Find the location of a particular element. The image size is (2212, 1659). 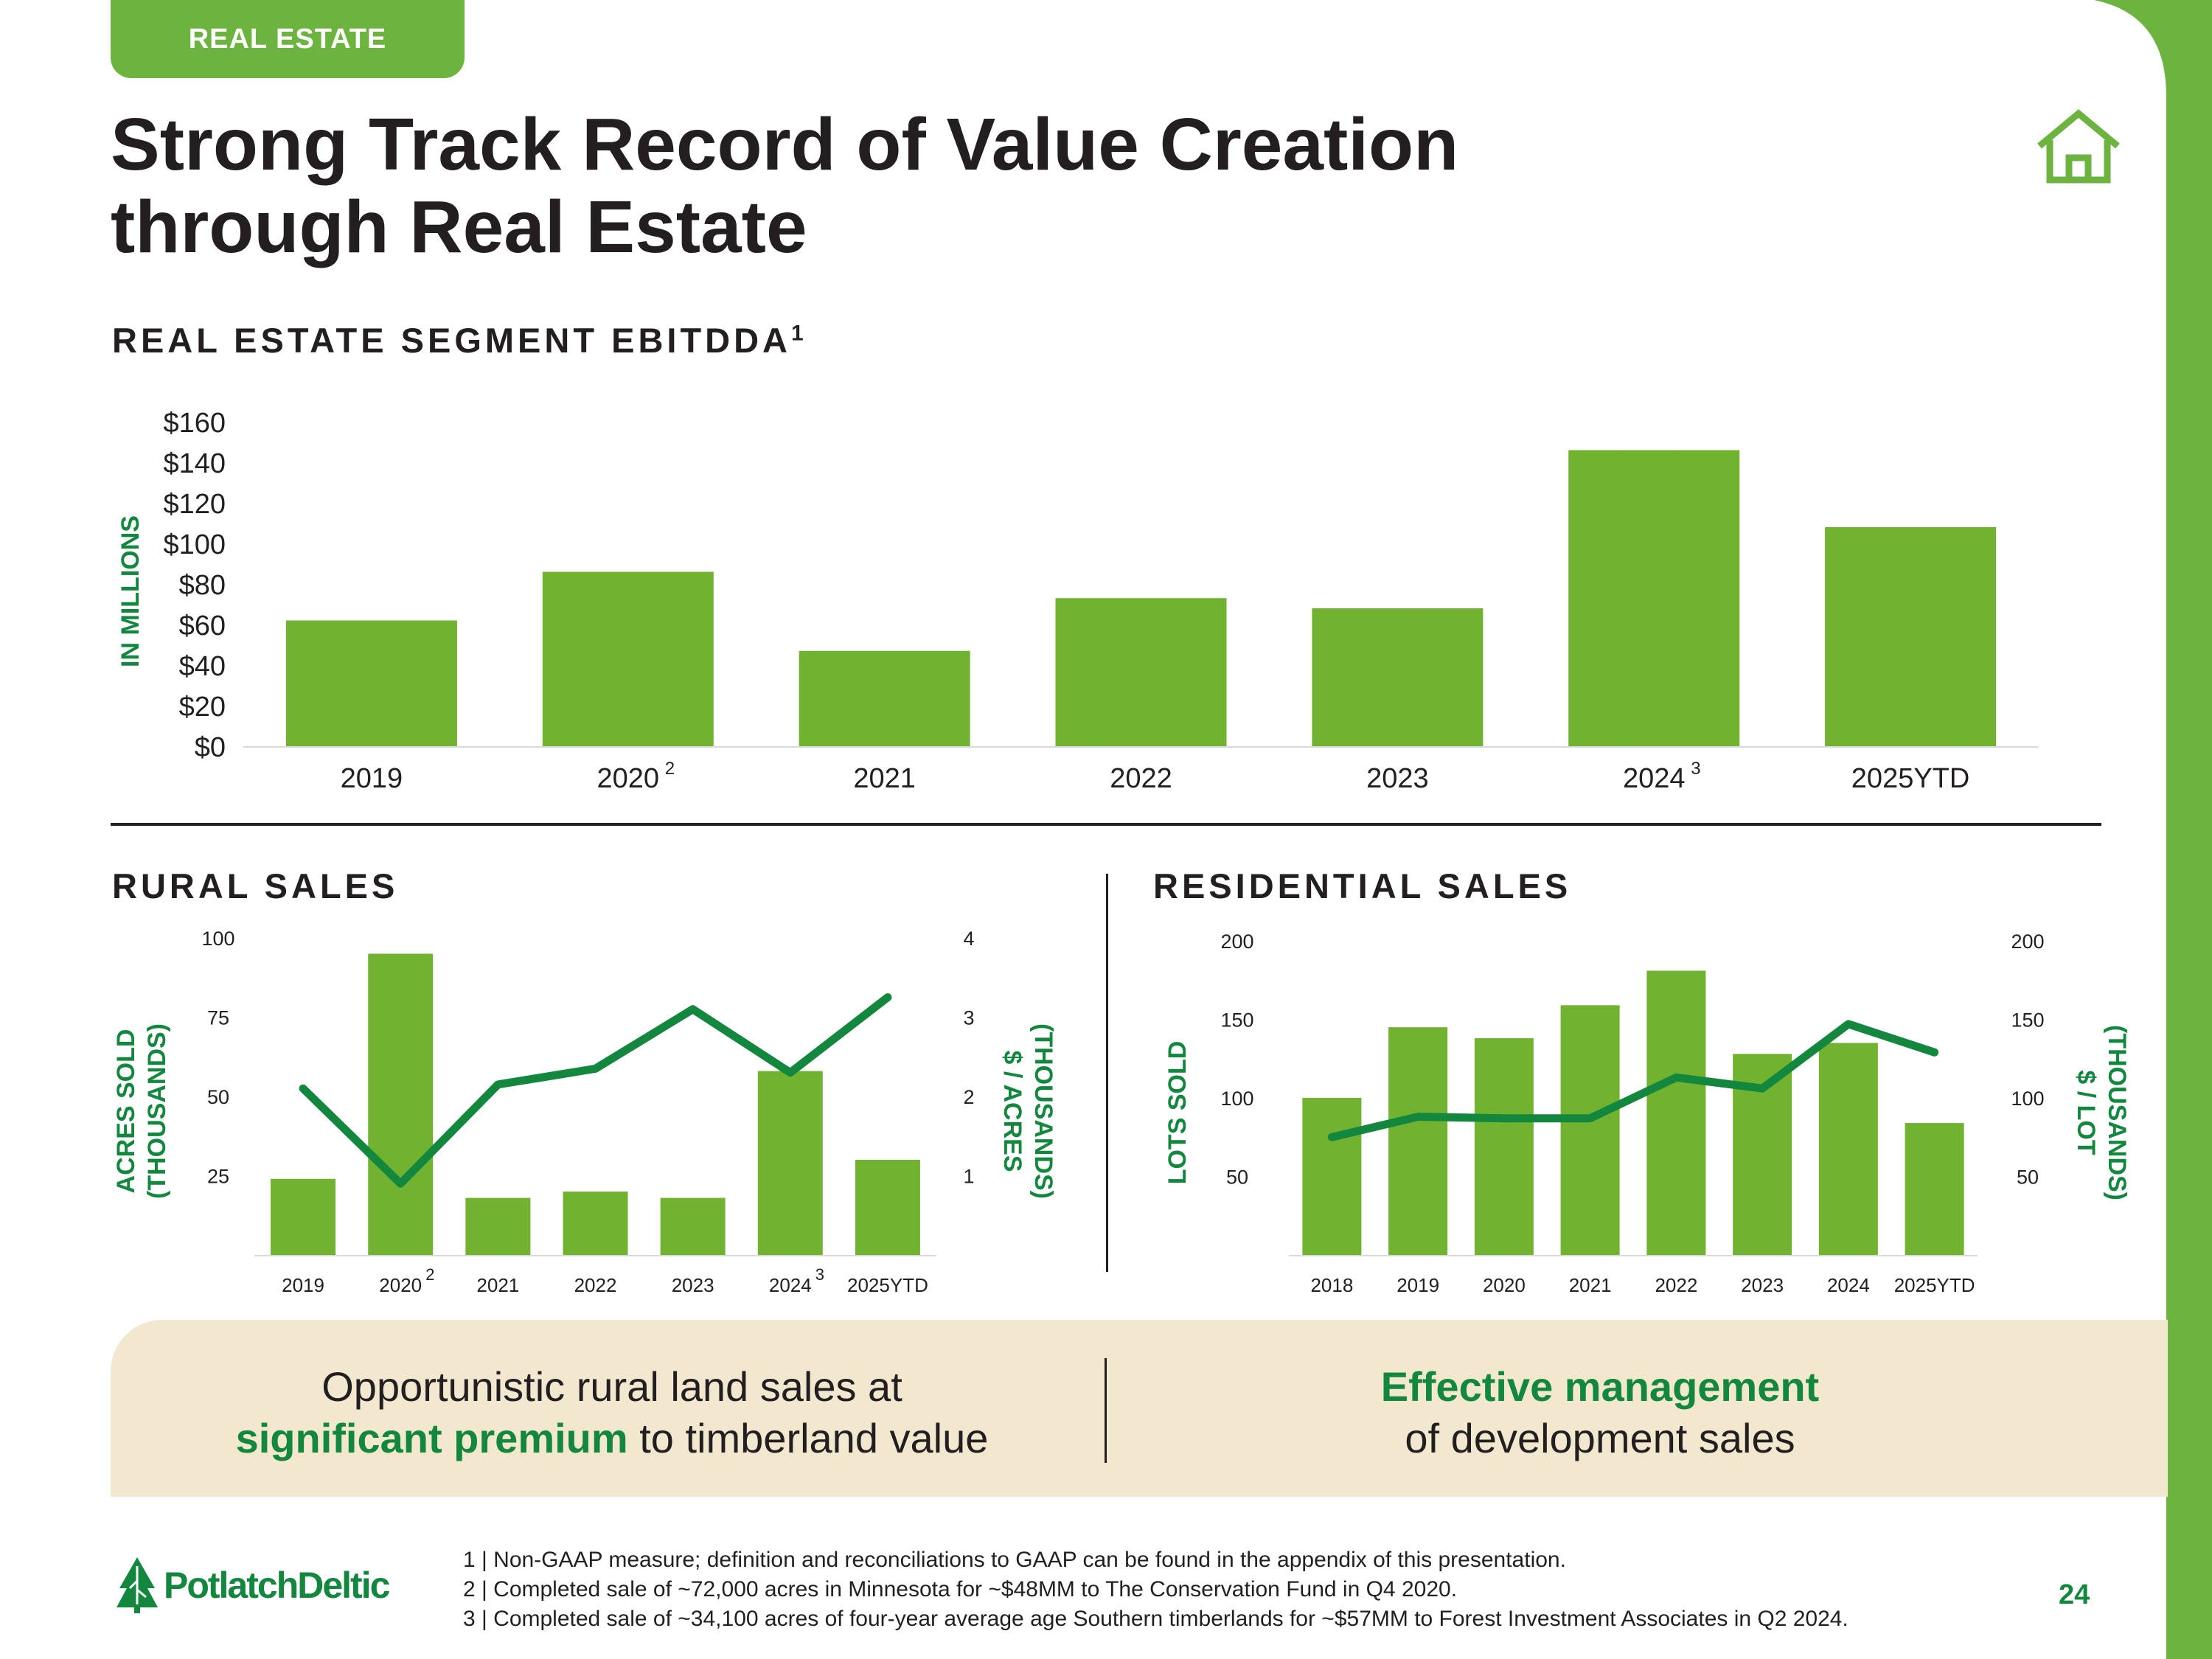

rural-left-tick-label: 50 is located at coordinates (218, 1097).